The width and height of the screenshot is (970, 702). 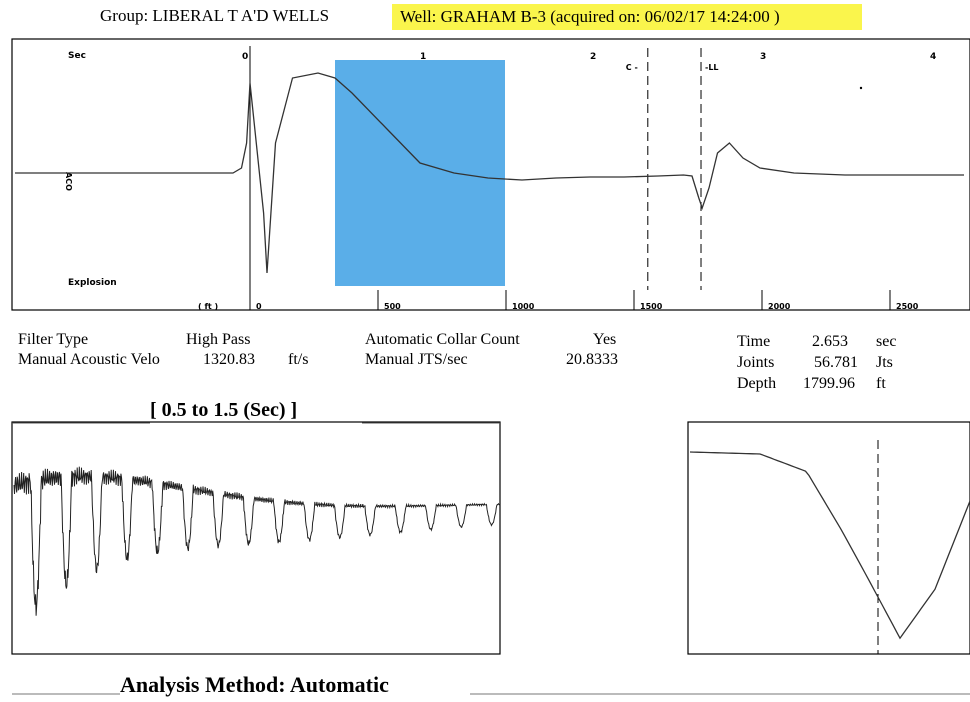 I want to click on time-unit: sec, so click(x=886, y=341).